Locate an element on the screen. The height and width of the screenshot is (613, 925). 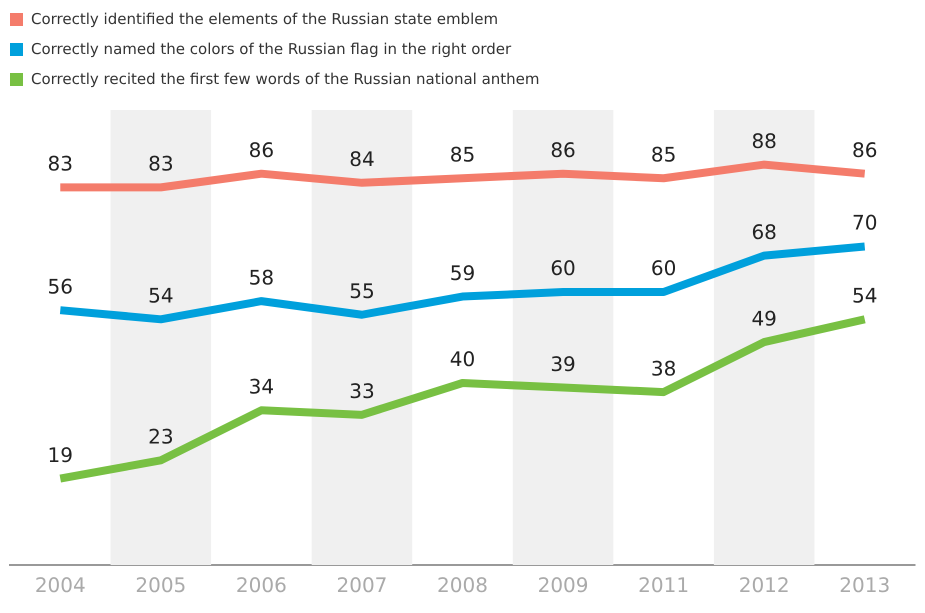
data-label: 33 is located at coordinates (362, 391).